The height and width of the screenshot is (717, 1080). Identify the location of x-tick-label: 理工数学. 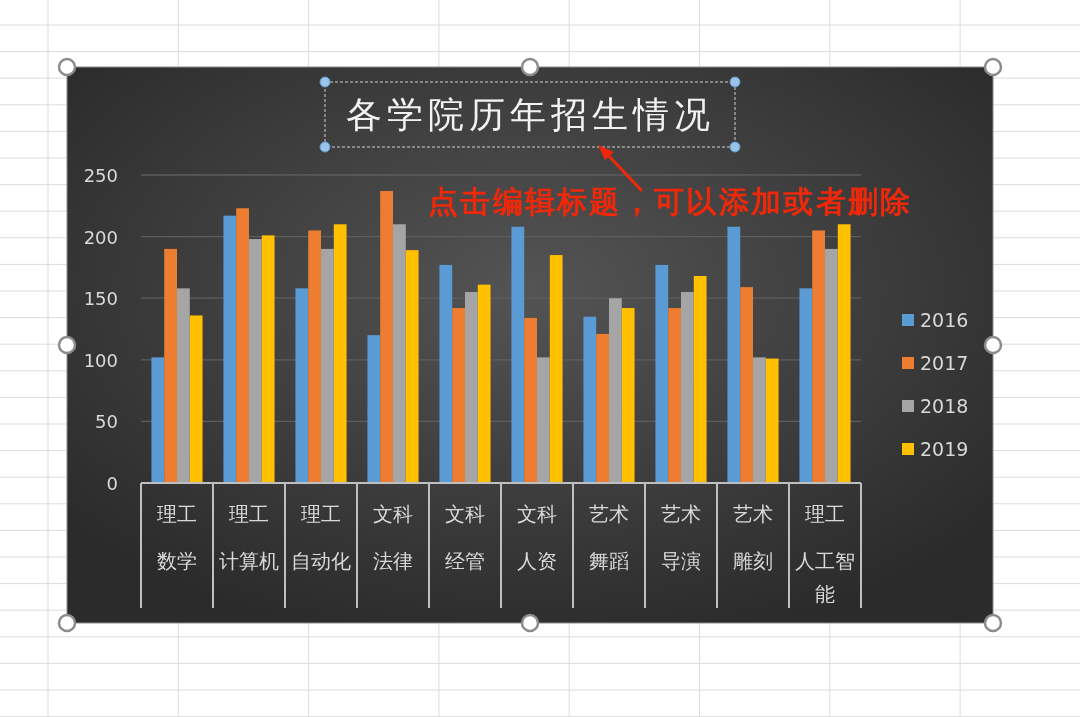
(177, 537).